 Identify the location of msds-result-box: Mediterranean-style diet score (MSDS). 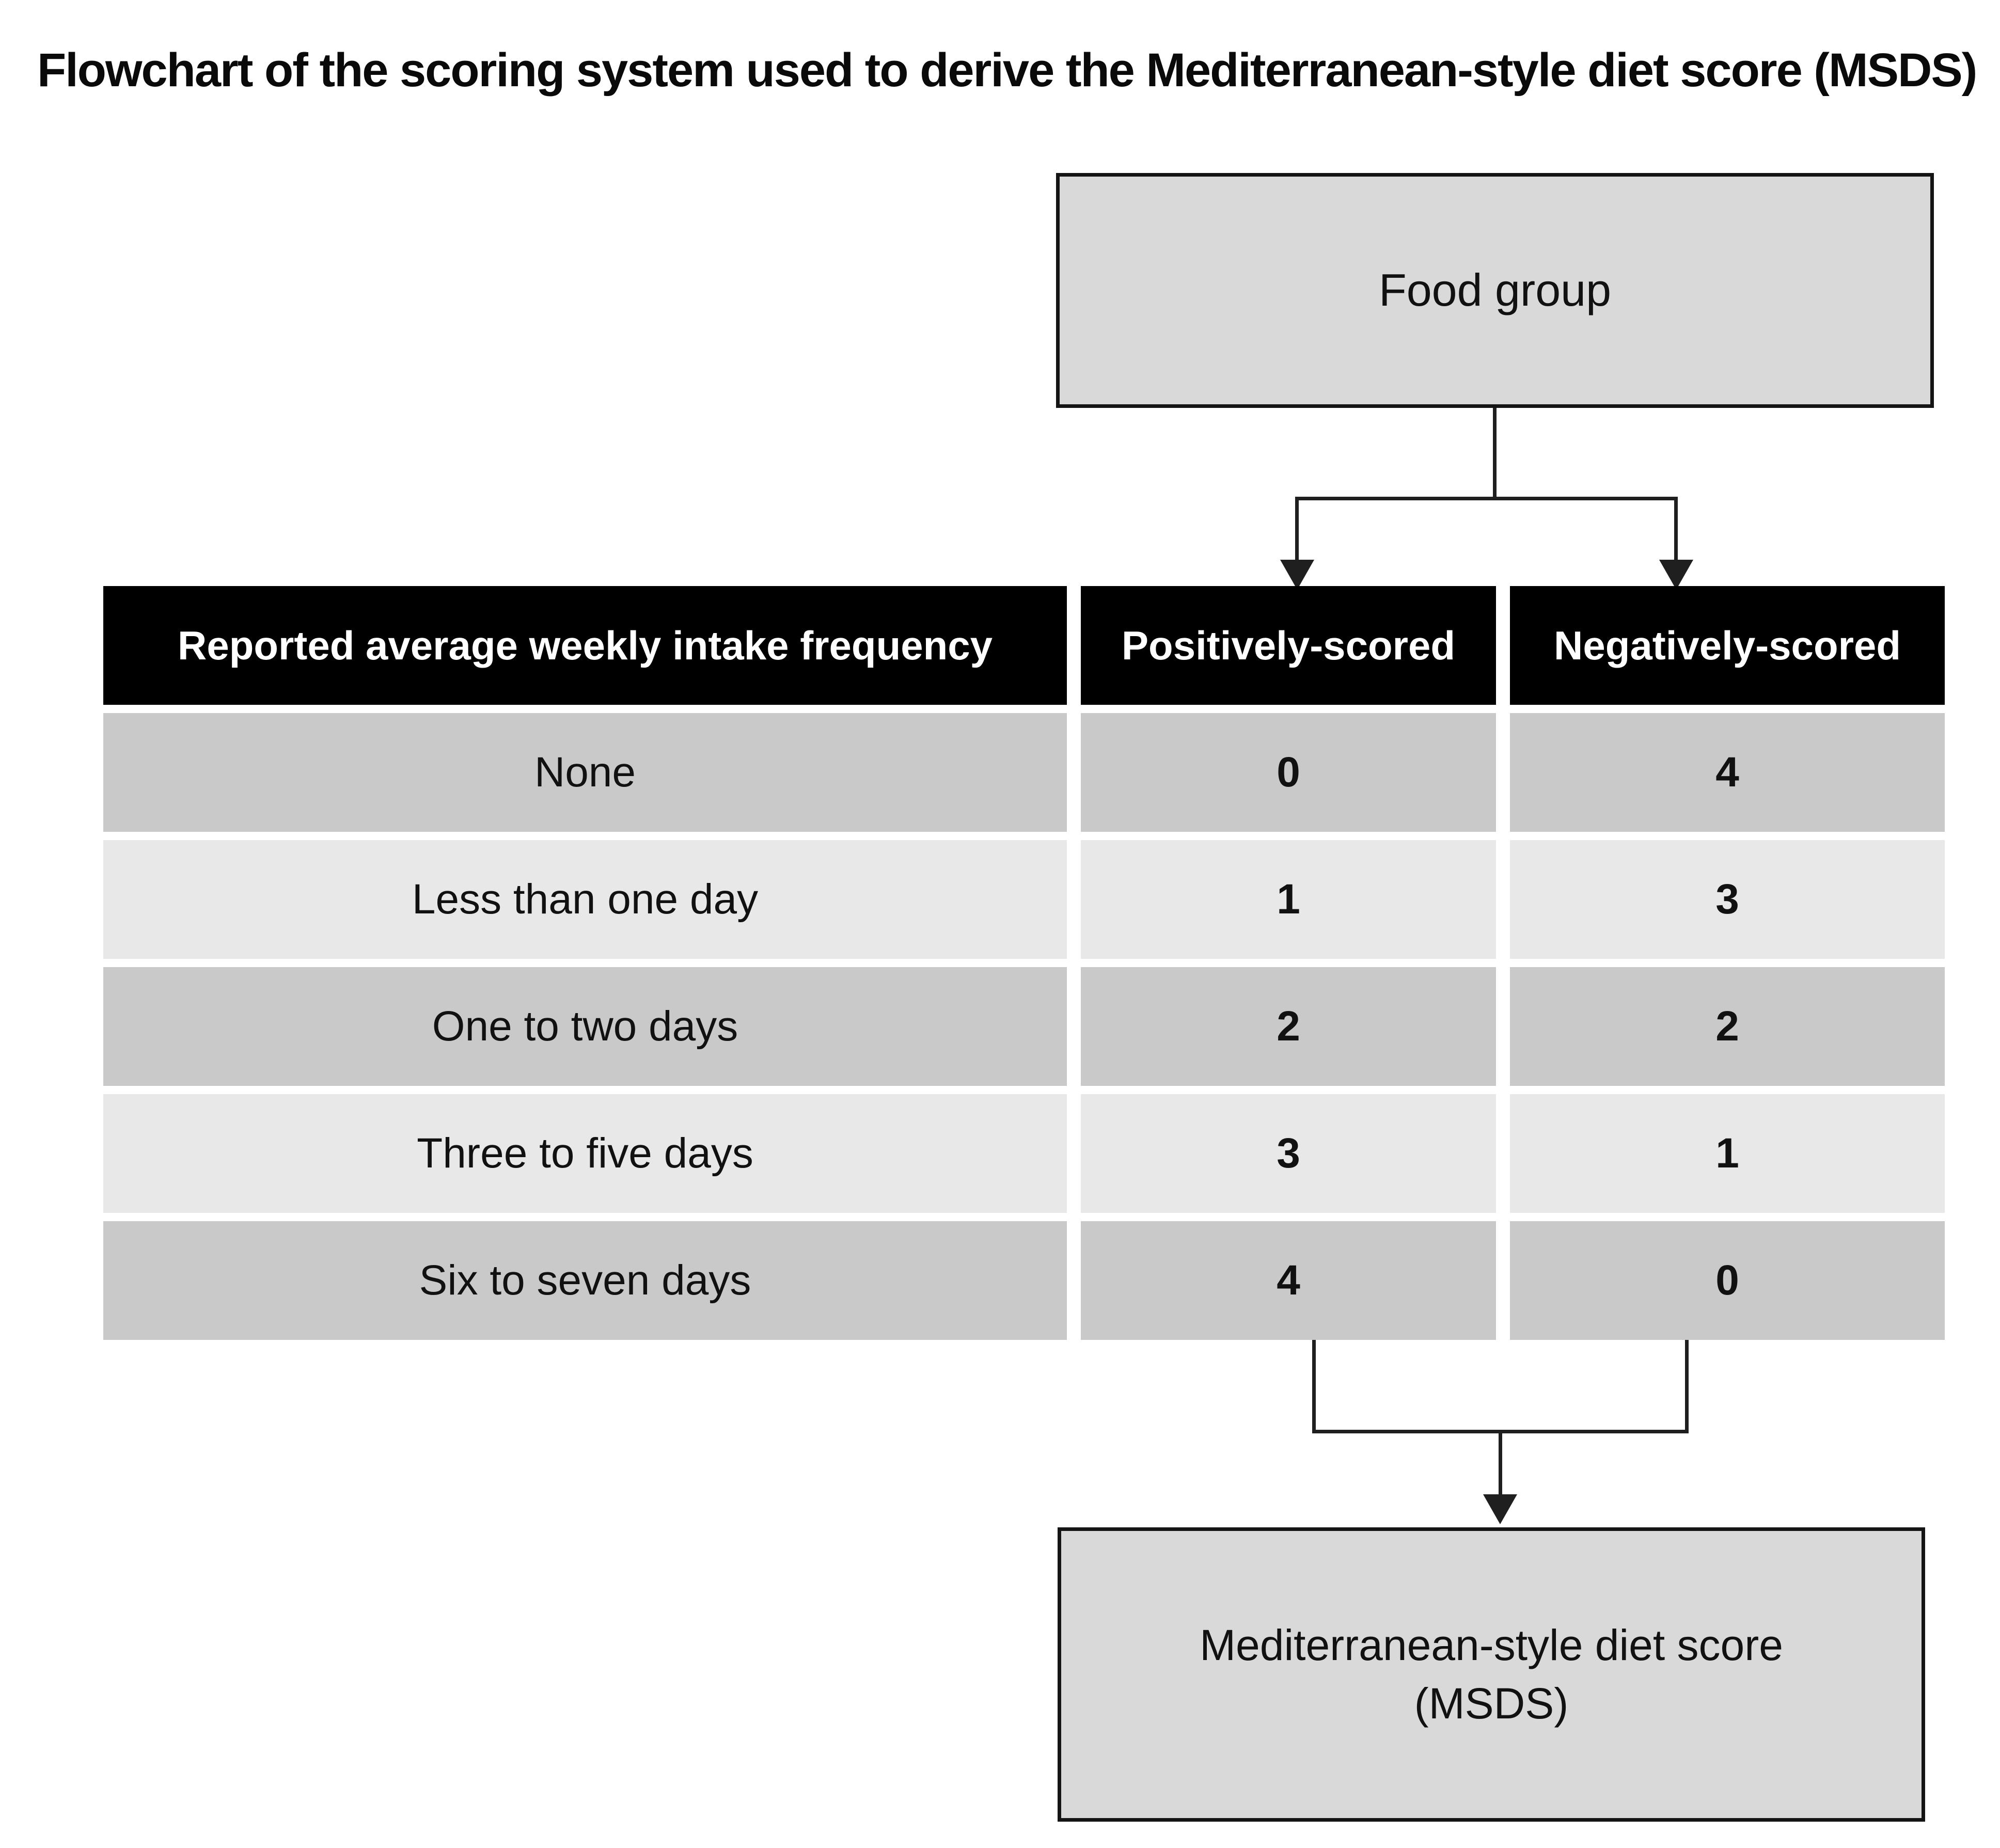
(1491, 1674).